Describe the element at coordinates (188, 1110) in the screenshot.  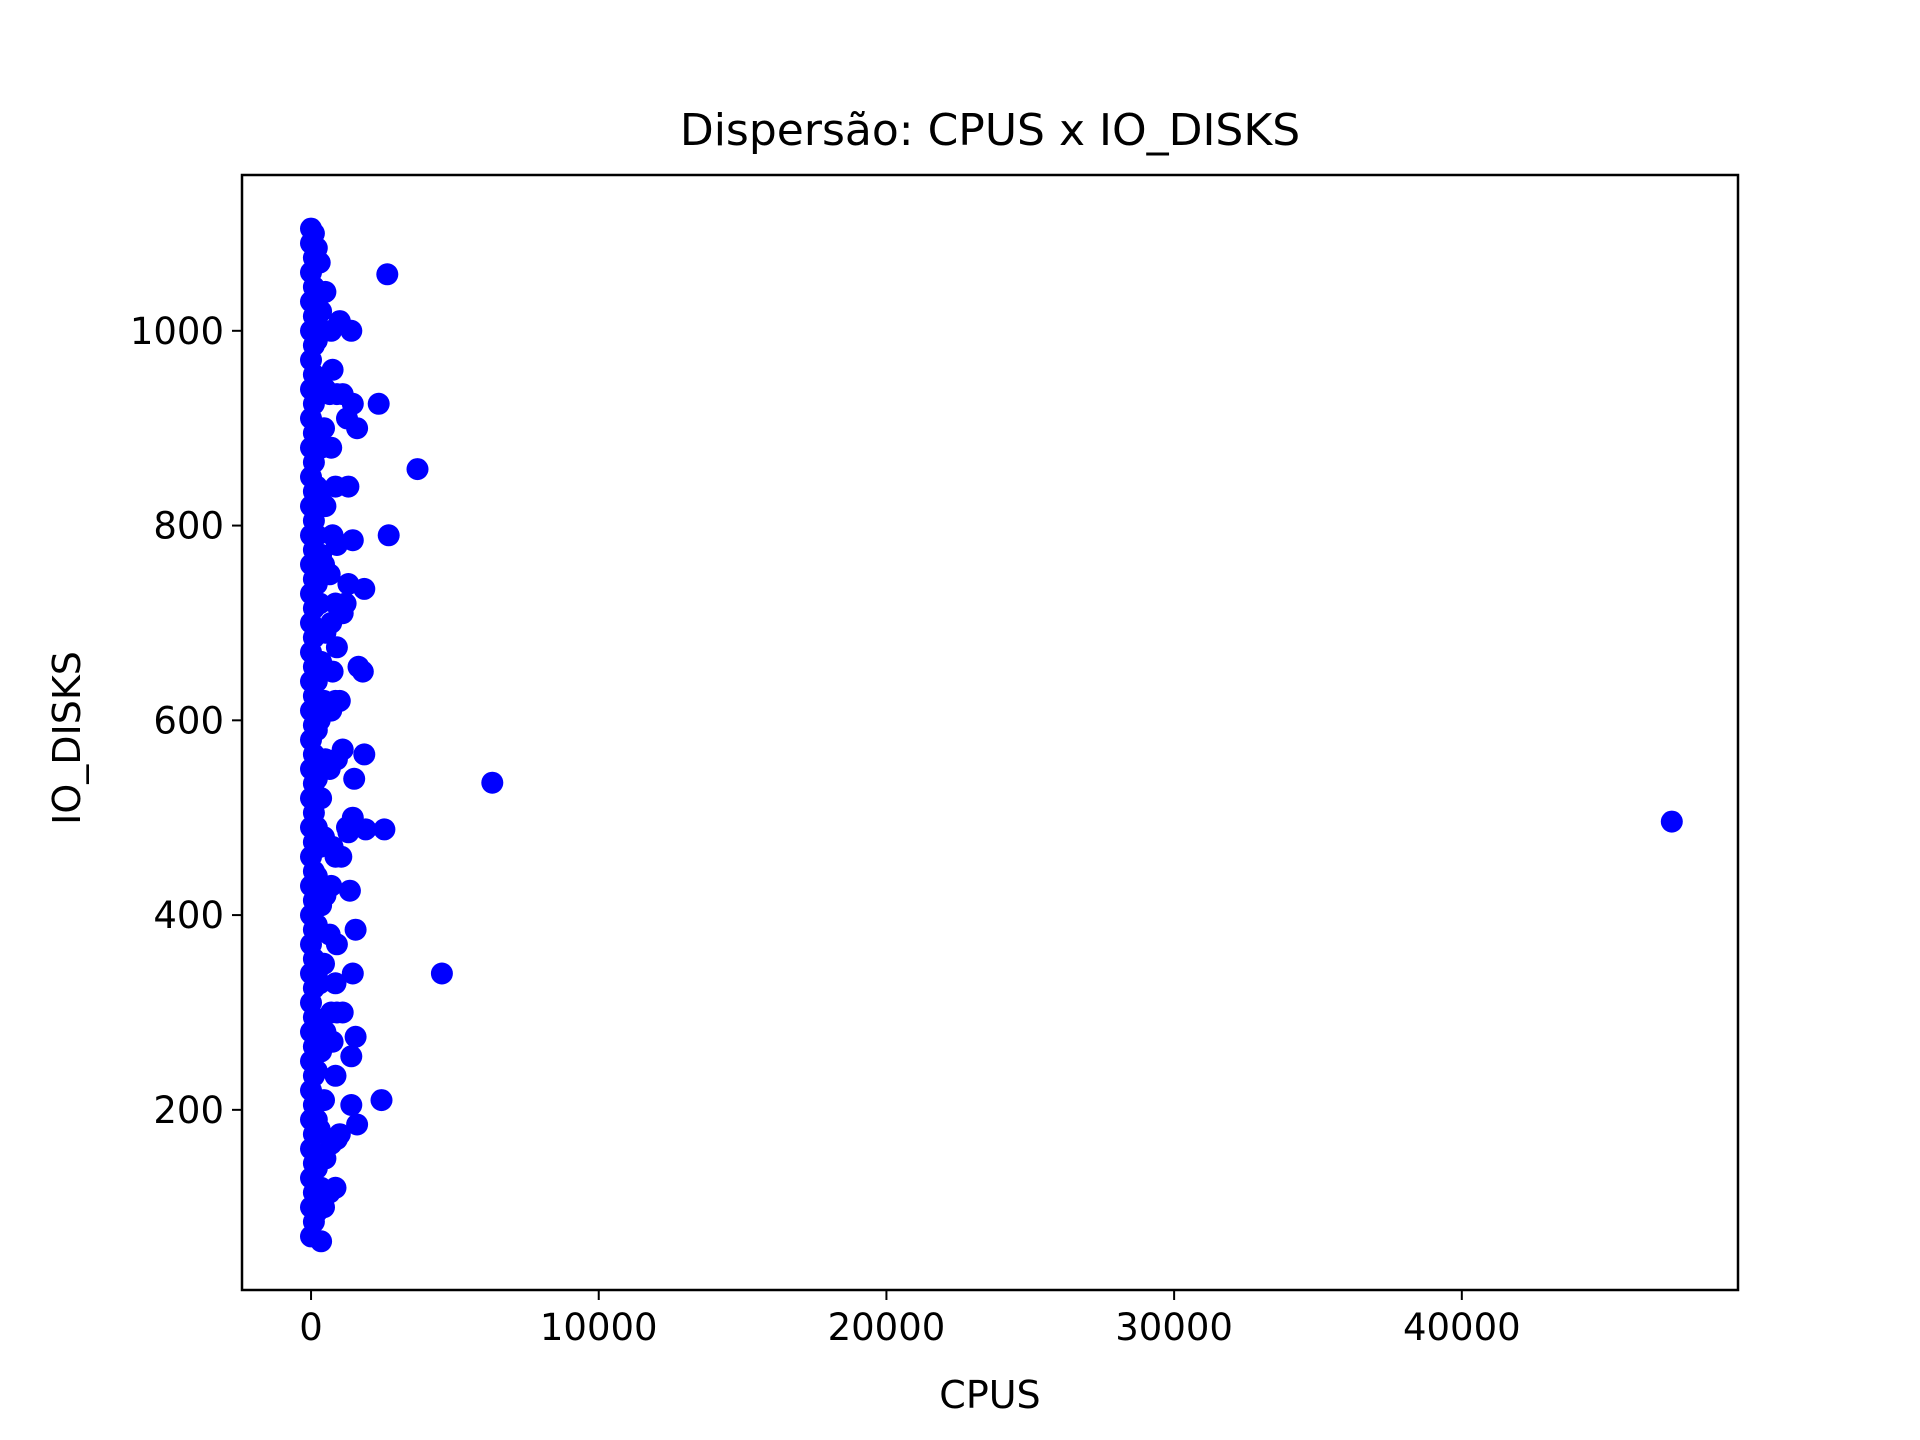
I see `y-tick-label: 200` at that location.